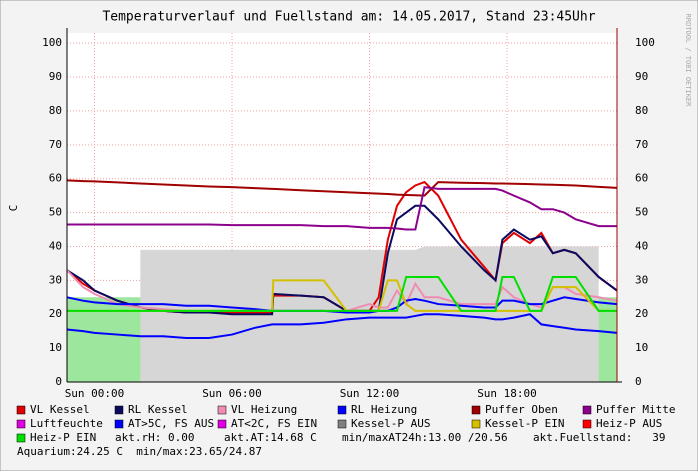 The height and width of the screenshot is (475, 698). I want to click on y-tick-label: 0, so click(58, 381).